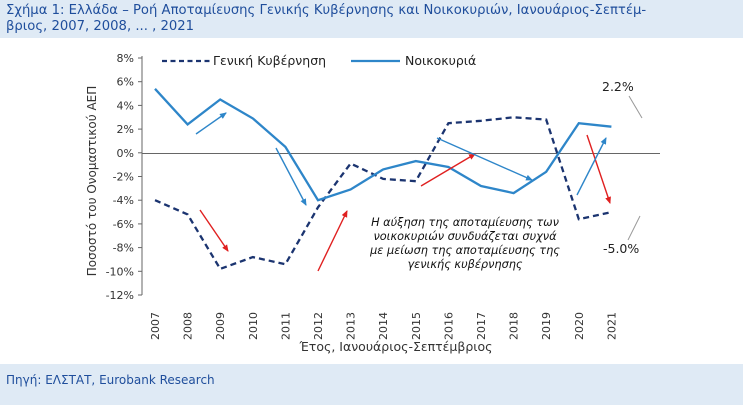 Image resolution: width=743 pixels, height=405 pixels. Describe the element at coordinates (481, 326) in the screenshot. I see `x-tick-label: 2017` at that location.